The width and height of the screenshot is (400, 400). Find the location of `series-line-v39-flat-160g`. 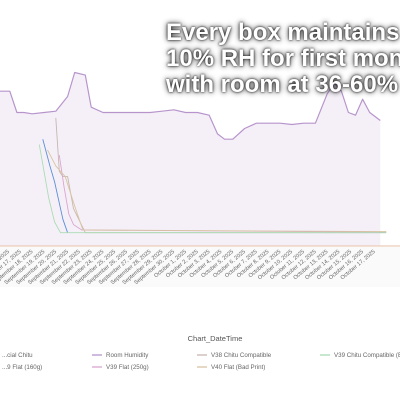

series-line-v39-flat-160g is located at coordinates (55, 186).